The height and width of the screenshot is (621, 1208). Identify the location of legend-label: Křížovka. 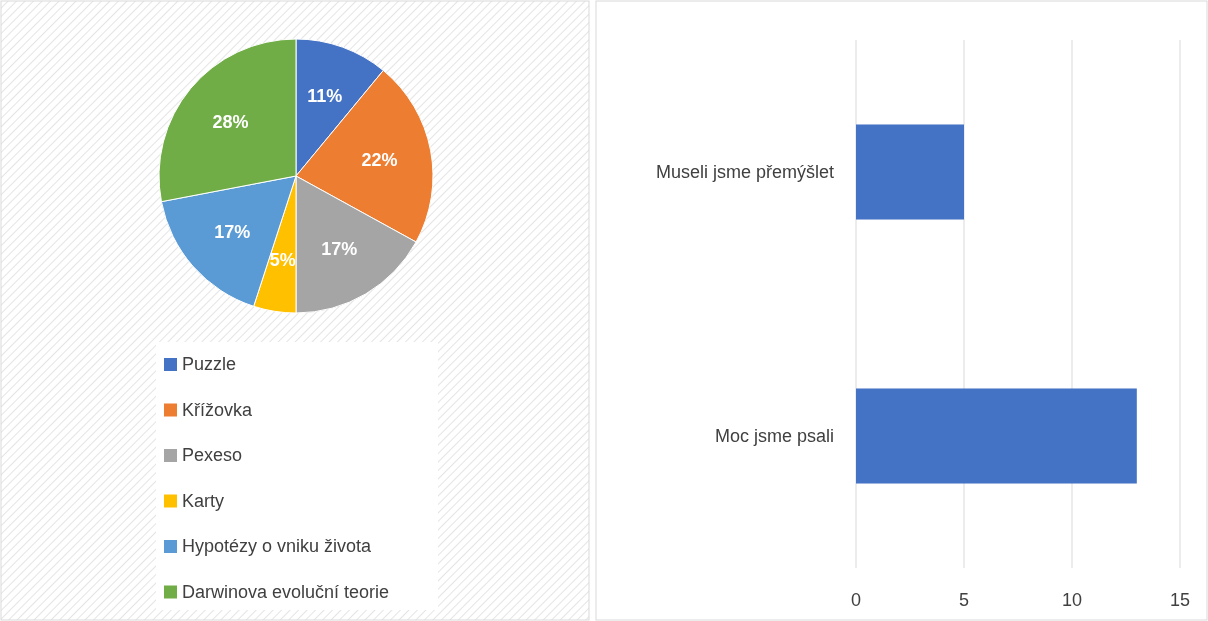
(218, 409).